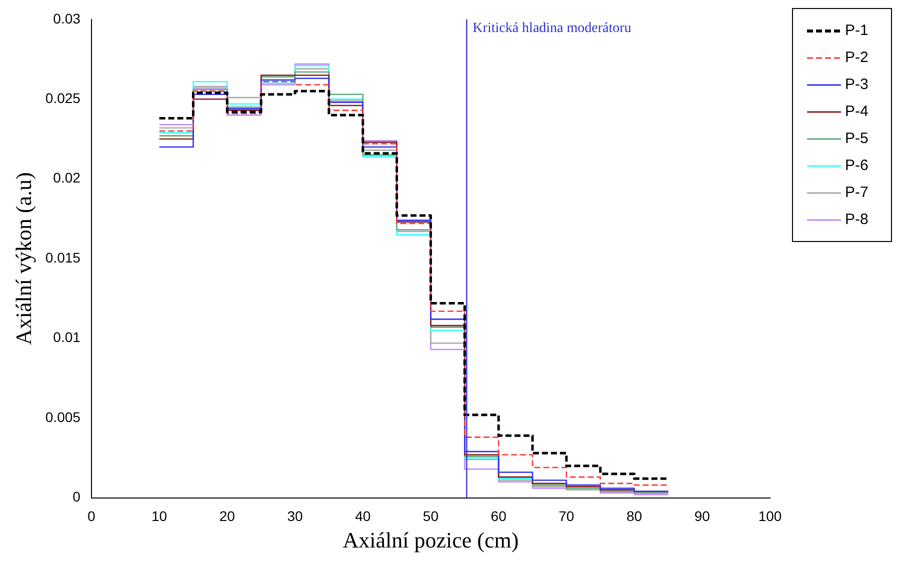 This screenshot has width=908, height=563. I want to click on legend-label: P-8, so click(856, 219).